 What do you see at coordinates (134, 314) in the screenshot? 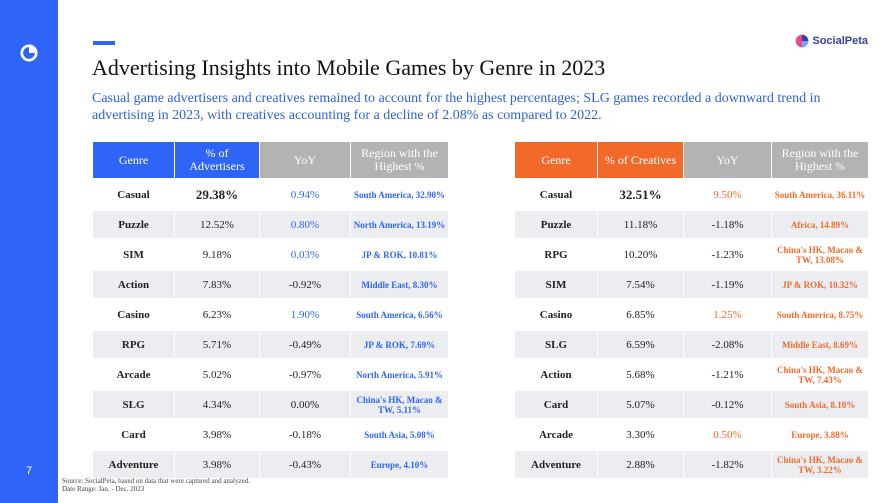
I see `genre-cell: Casino` at bounding box center [134, 314].